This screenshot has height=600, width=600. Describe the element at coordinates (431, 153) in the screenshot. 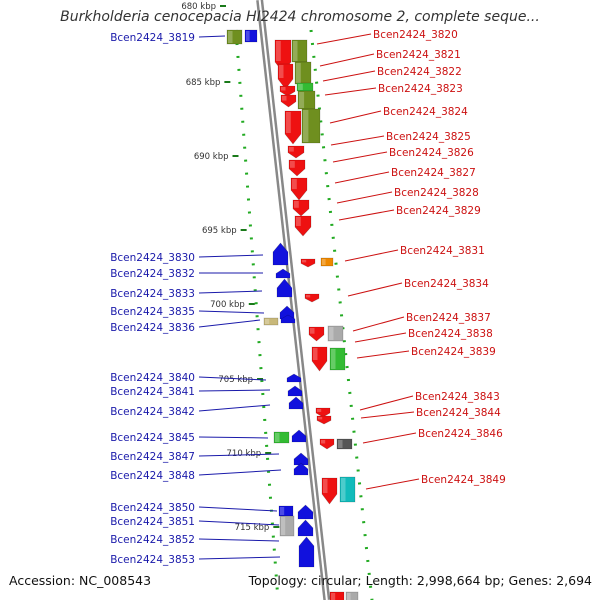

I see `gene-label-right: Bcen2424_3826` at that location.